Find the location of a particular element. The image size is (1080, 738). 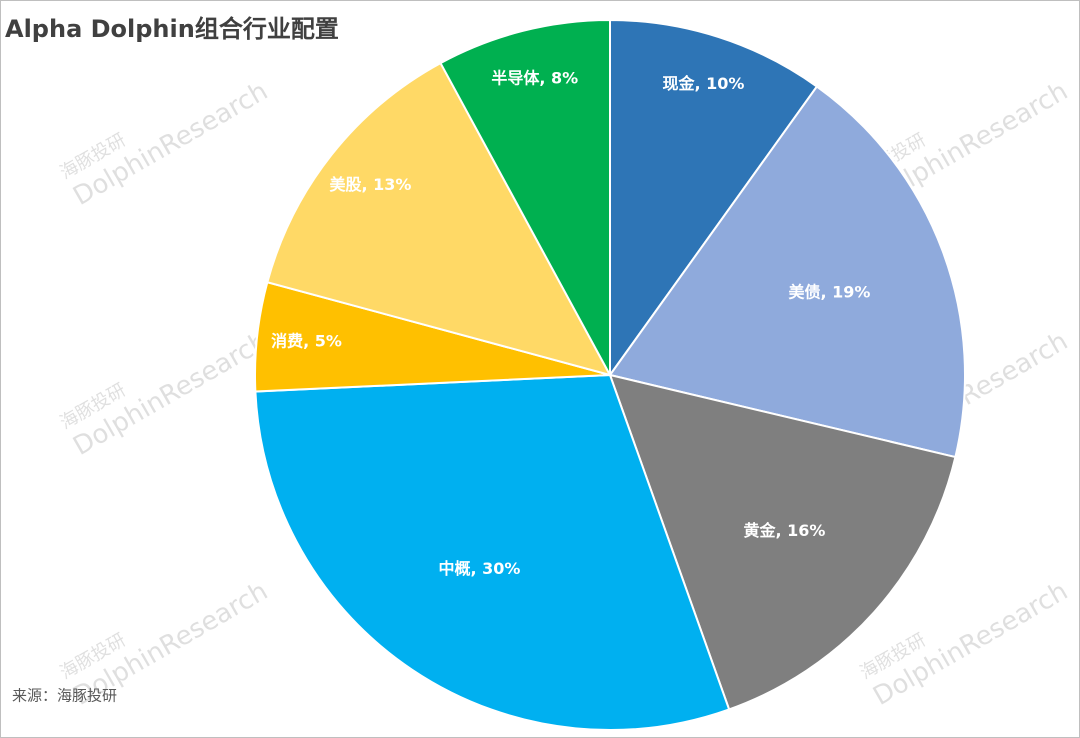

chart-title: Alpha Dolphin组合行业配置 is located at coordinates (172, 29).